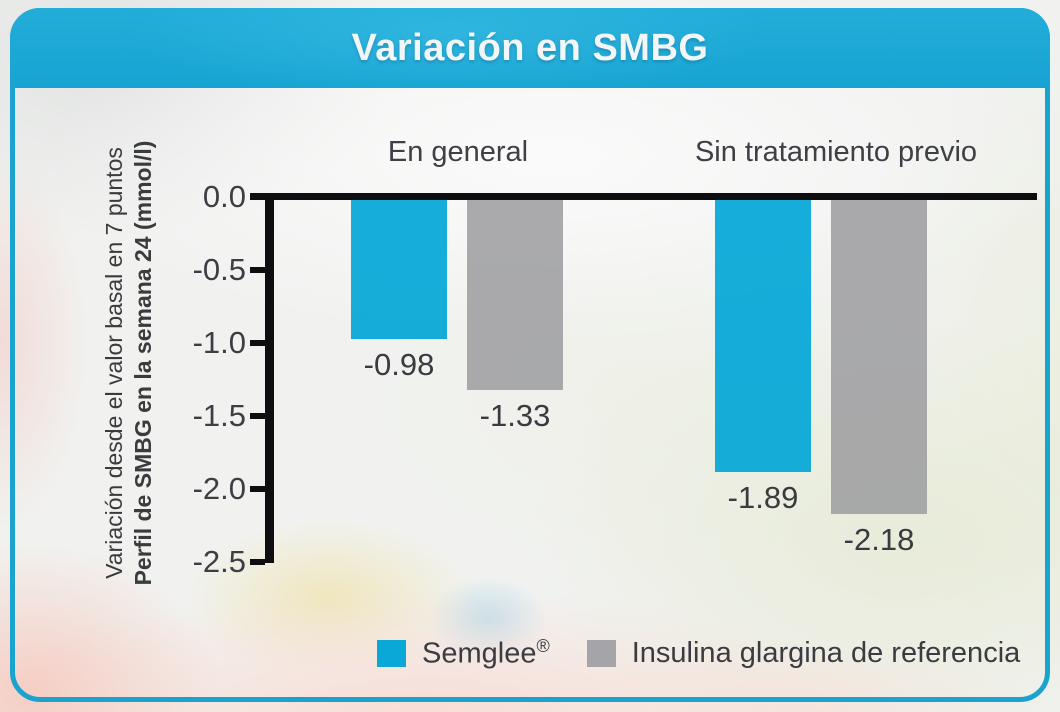 Image resolution: width=1060 pixels, height=712 pixels. What do you see at coordinates (219, 561) in the screenshot?
I see `y-axis-tick-label: -2.5` at bounding box center [219, 561].